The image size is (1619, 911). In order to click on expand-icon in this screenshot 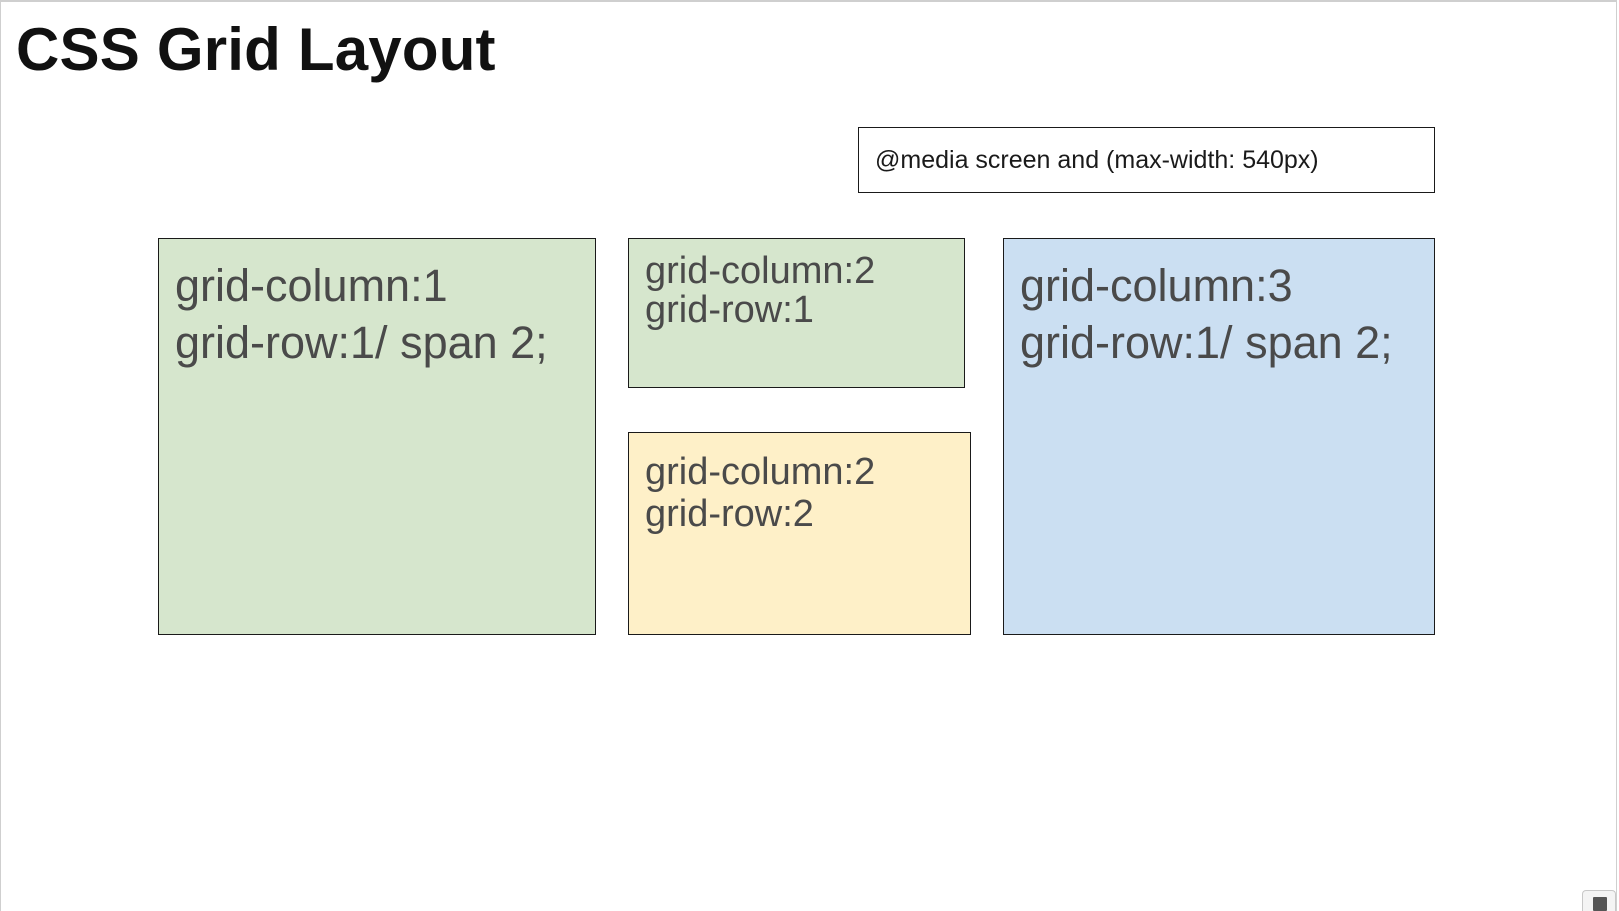, I will do `click(1600, 904)`.